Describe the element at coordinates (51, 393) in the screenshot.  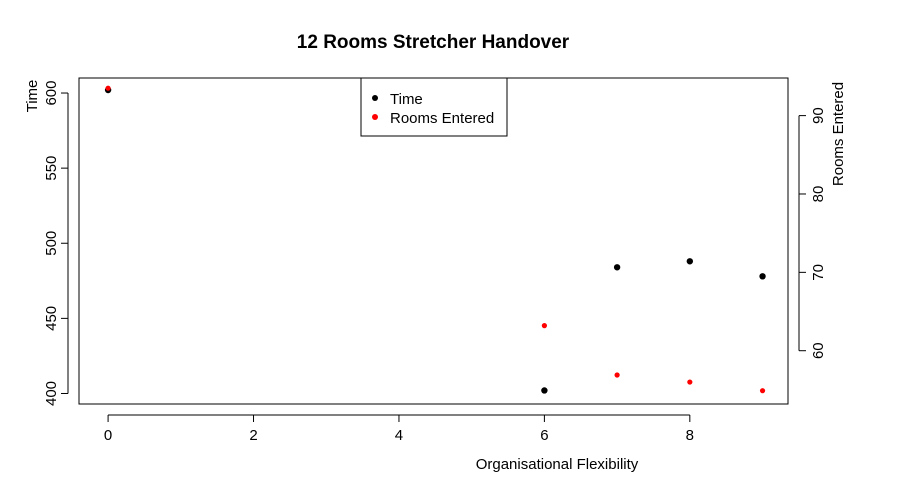
I see `y-left-tick-label: 400` at that location.